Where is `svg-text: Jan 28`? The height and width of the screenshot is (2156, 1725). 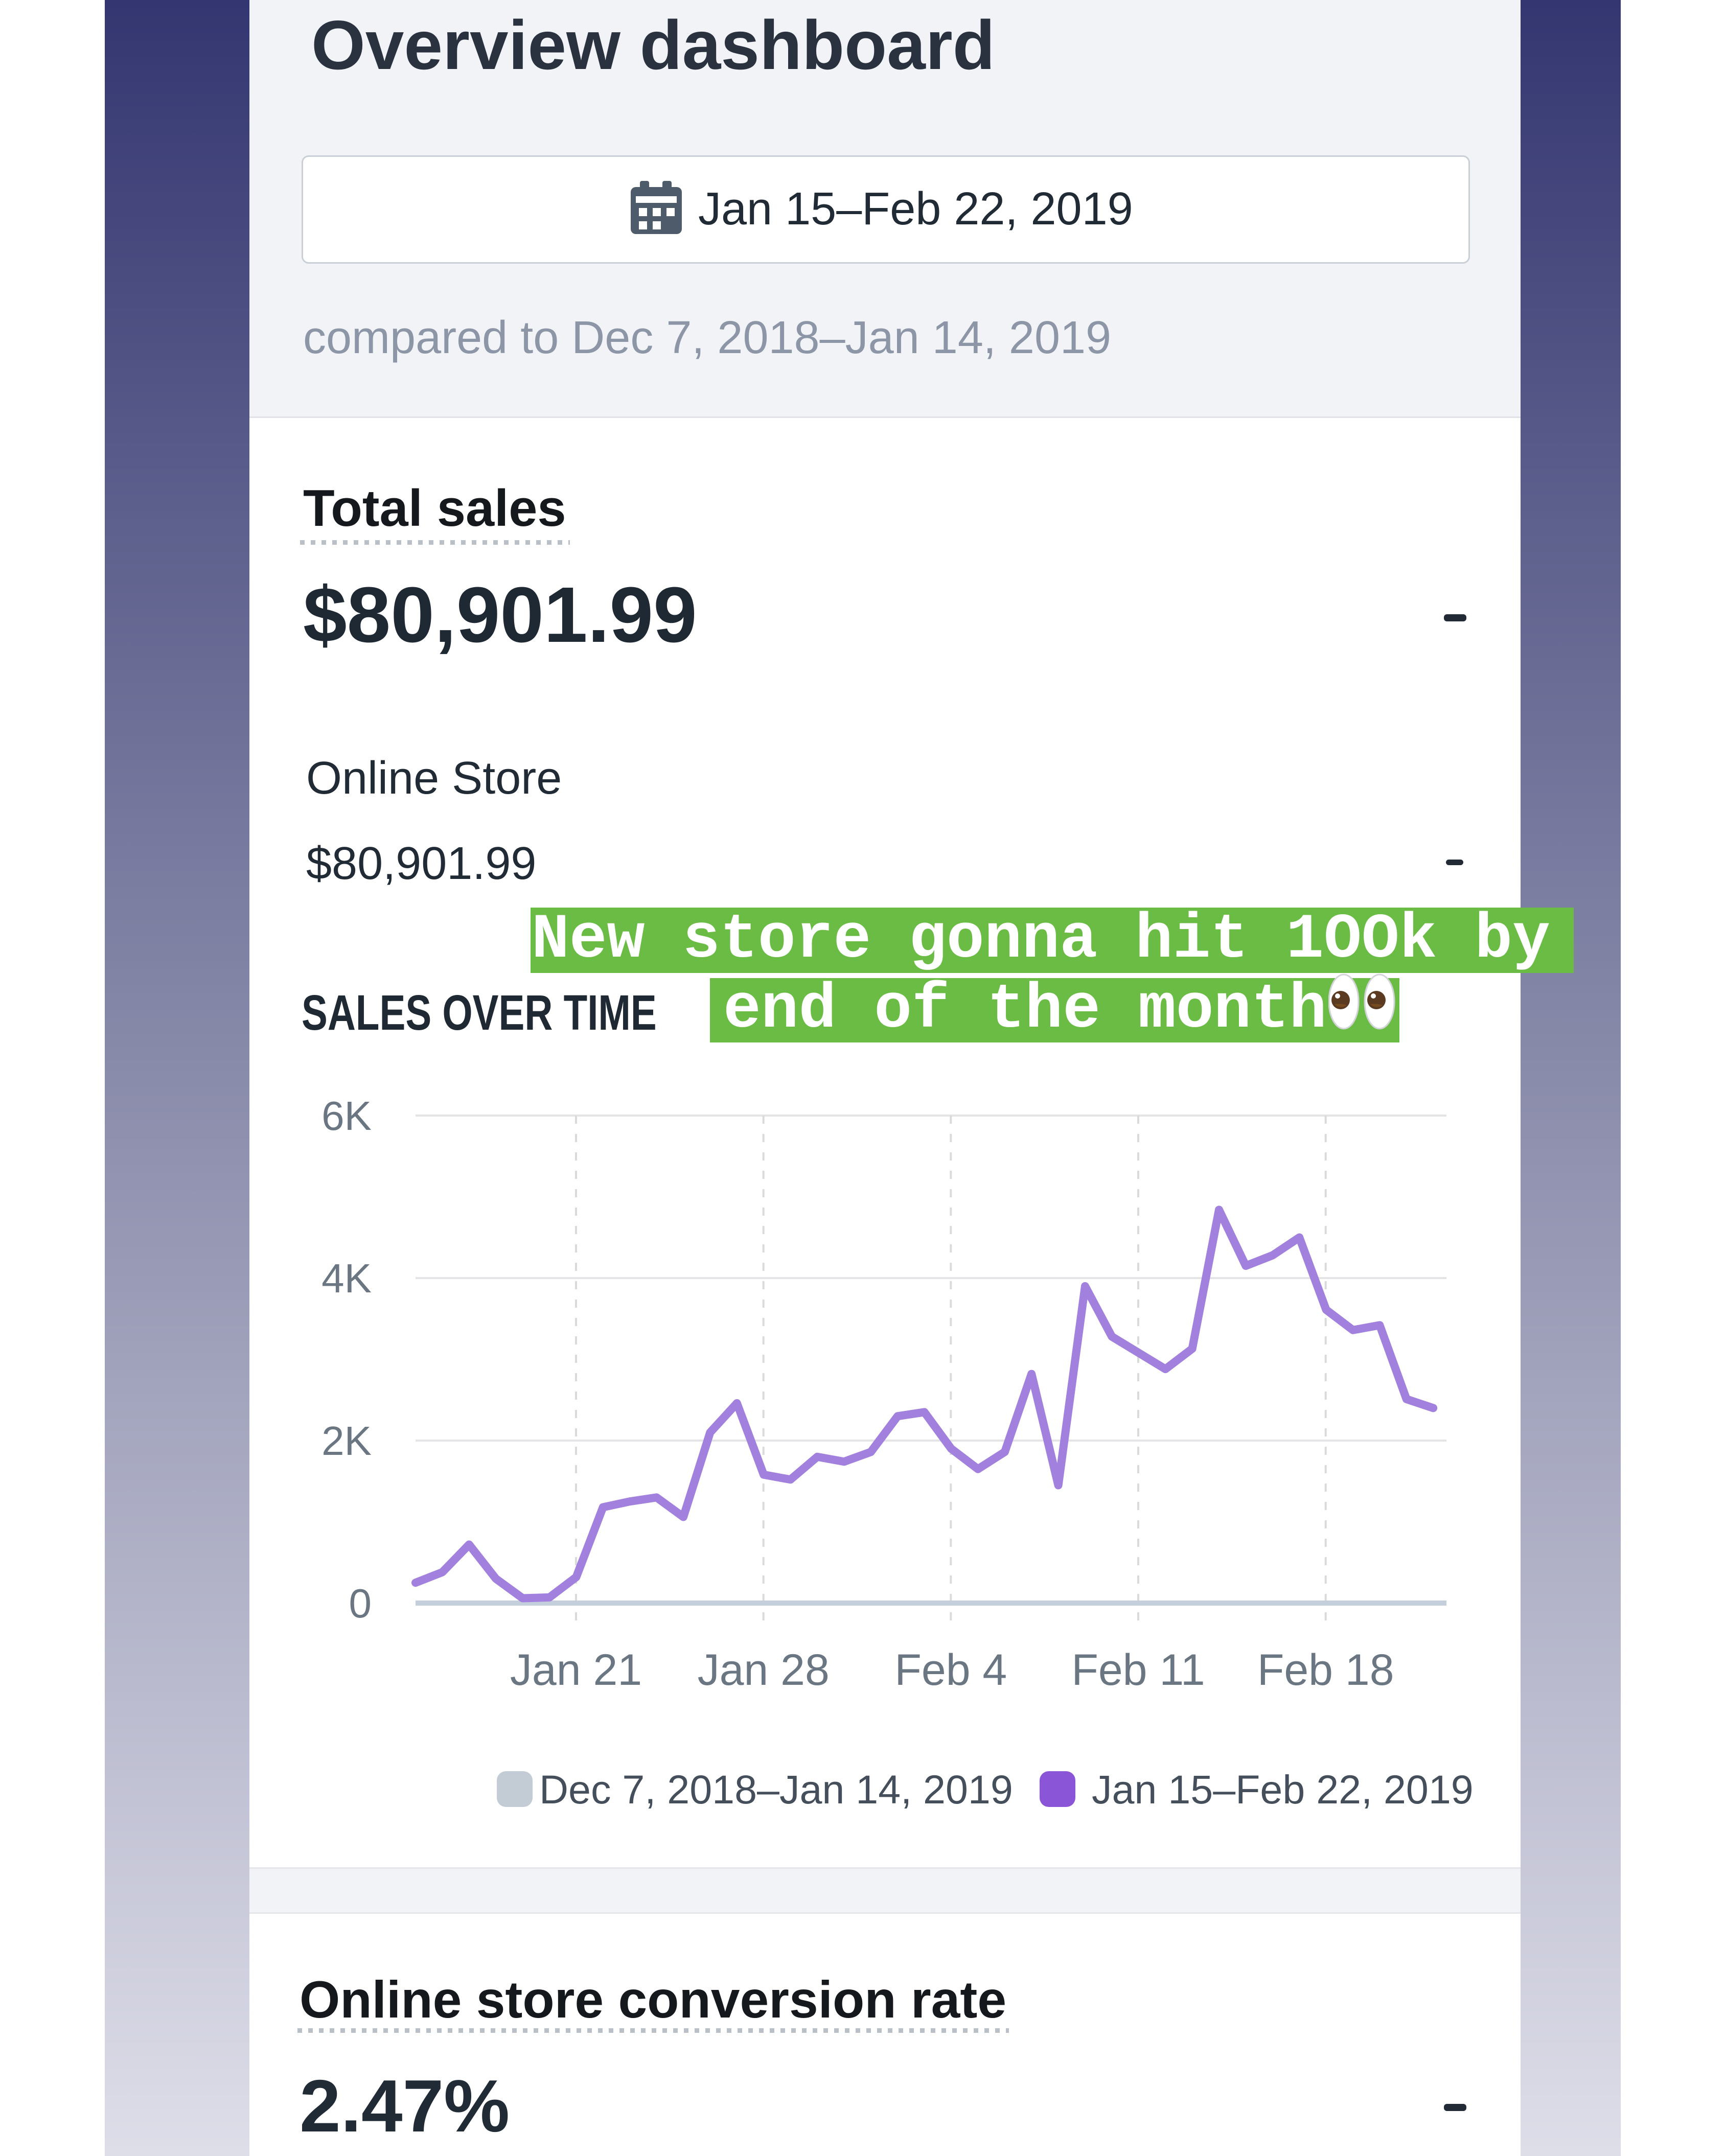 svg-text: Jan 28 is located at coordinates (764, 1670).